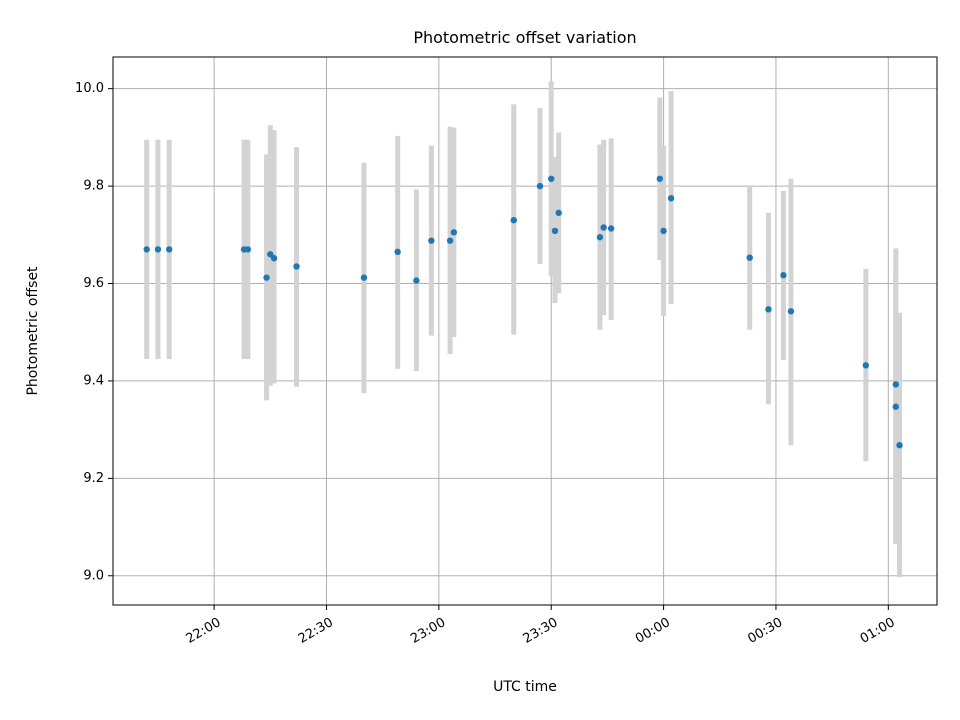 The height and width of the screenshot is (720, 960). Describe the element at coordinates (524, 37) in the screenshot. I see `chart-title: Photometric offset variation` at that location.